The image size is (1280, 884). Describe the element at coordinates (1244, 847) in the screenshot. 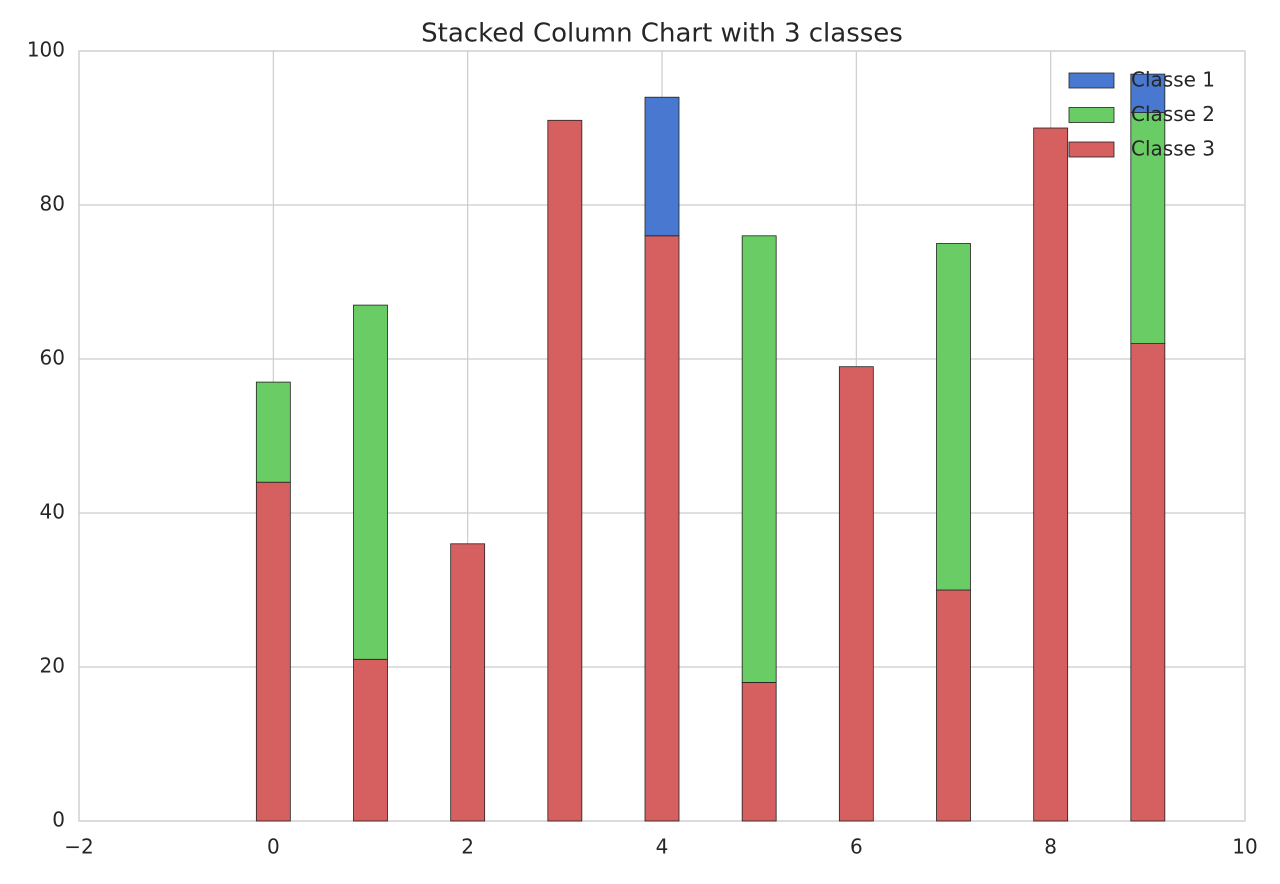

I see `x-tick-label: 10` at that location.